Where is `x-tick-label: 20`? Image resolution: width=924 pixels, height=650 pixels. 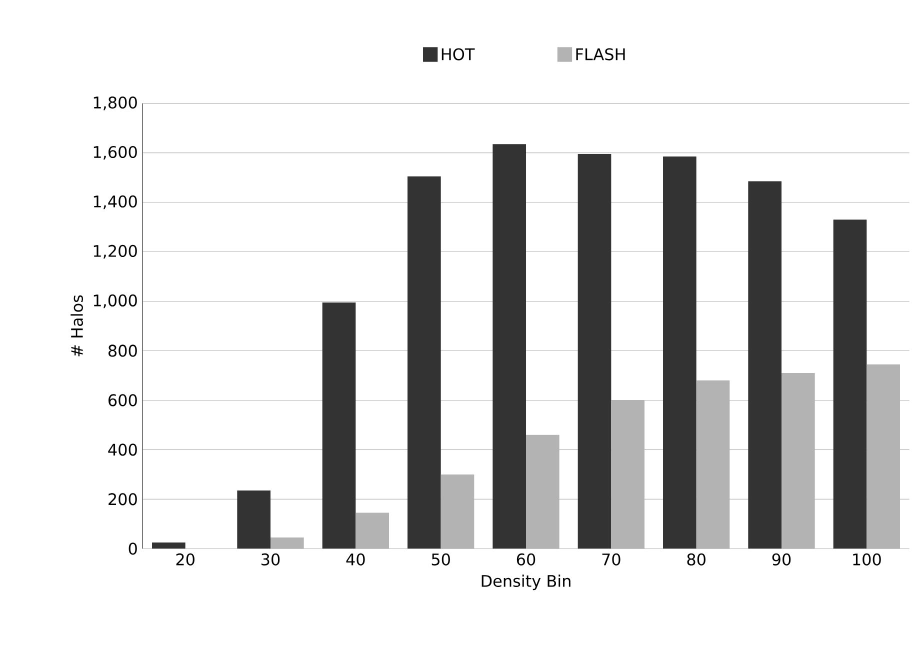
x-tick-label: 20 is located at coordinates (185, 559).